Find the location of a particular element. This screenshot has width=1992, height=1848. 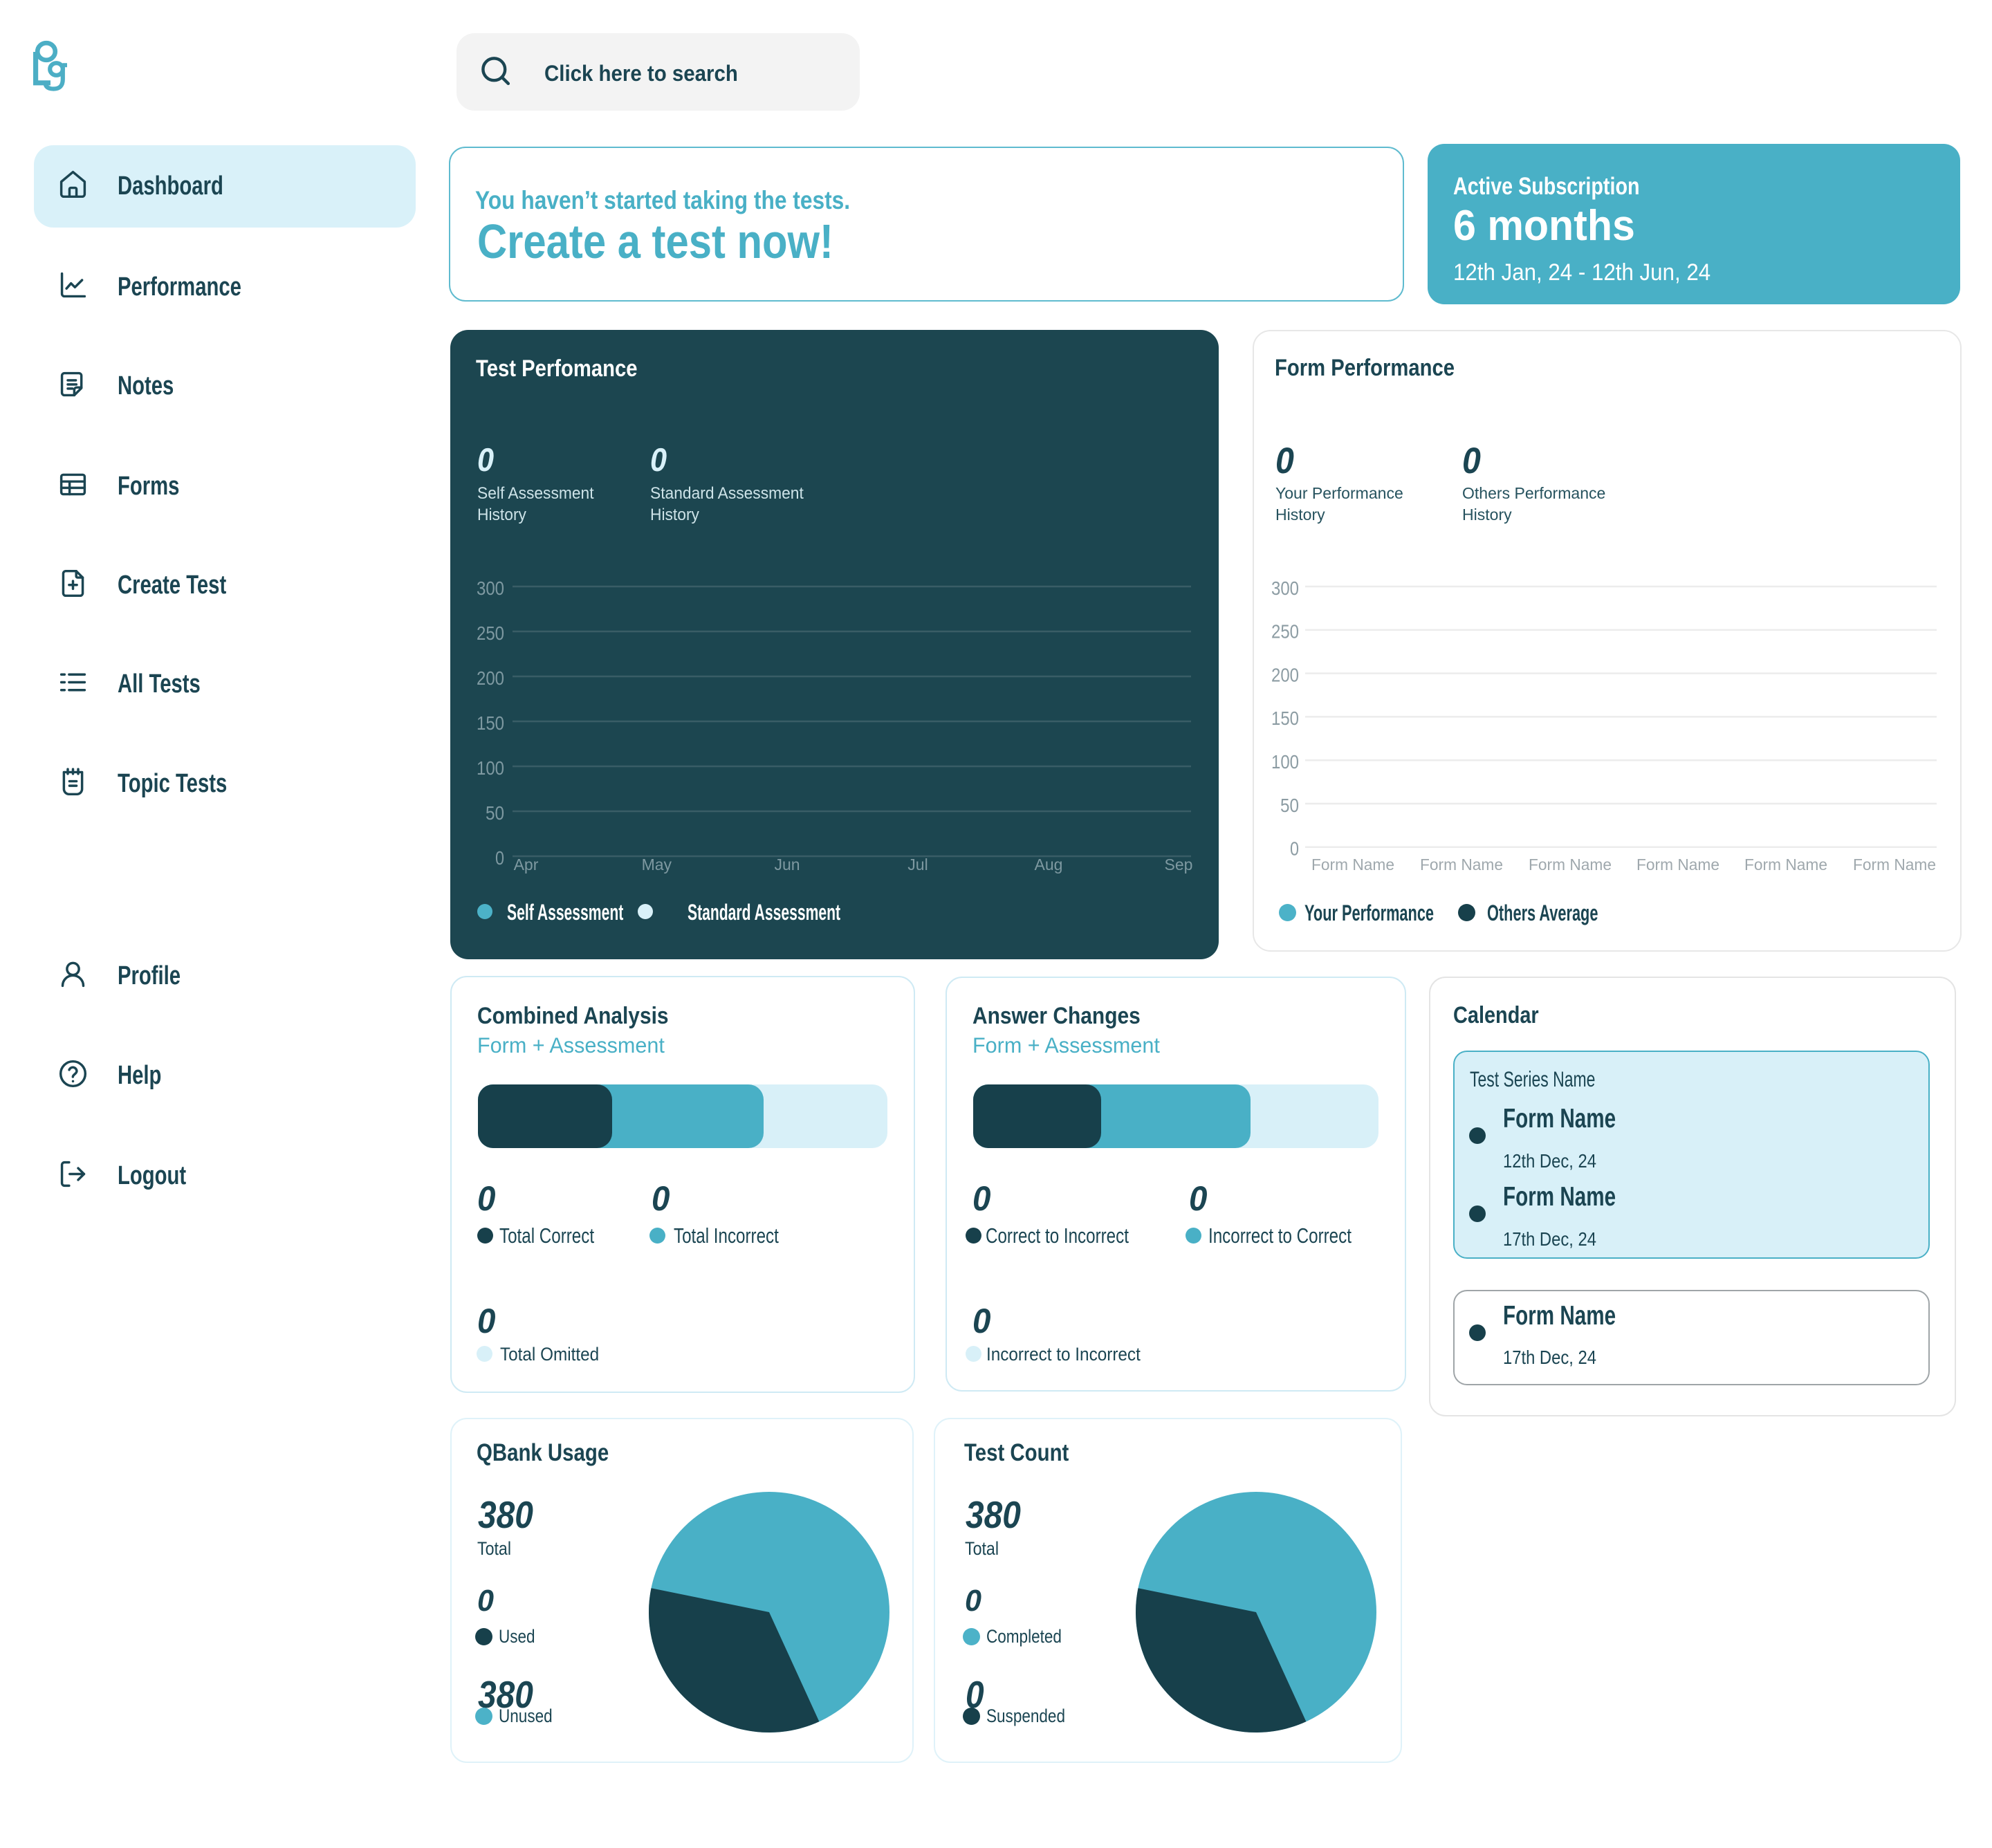

svg-text: Jul is located at coordinates (917, 865).